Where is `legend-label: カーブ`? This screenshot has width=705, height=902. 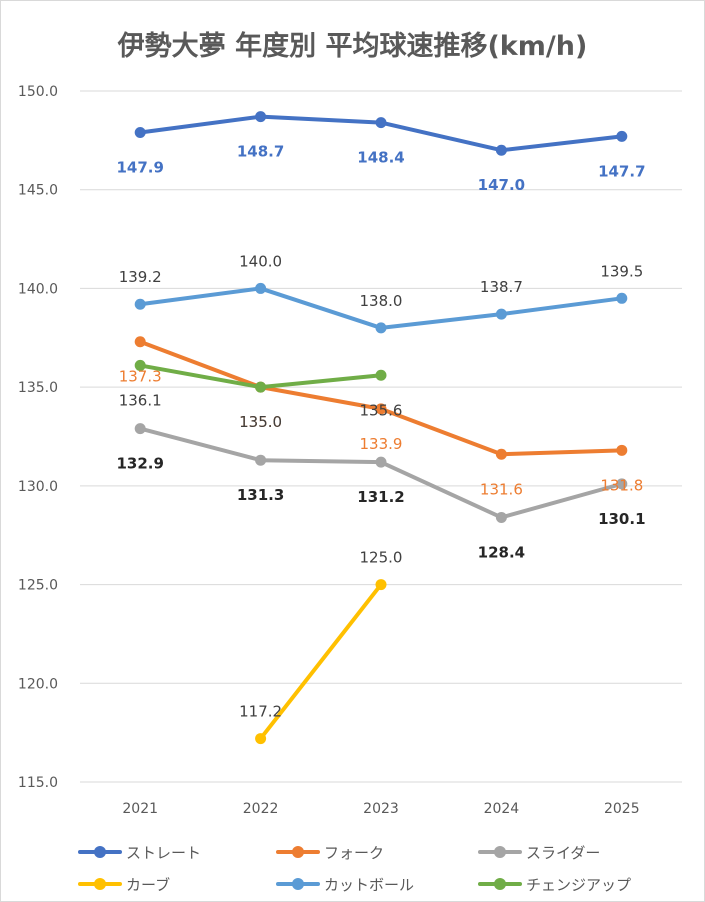
legend-label: カーブ is located at coordinates (148, 884).